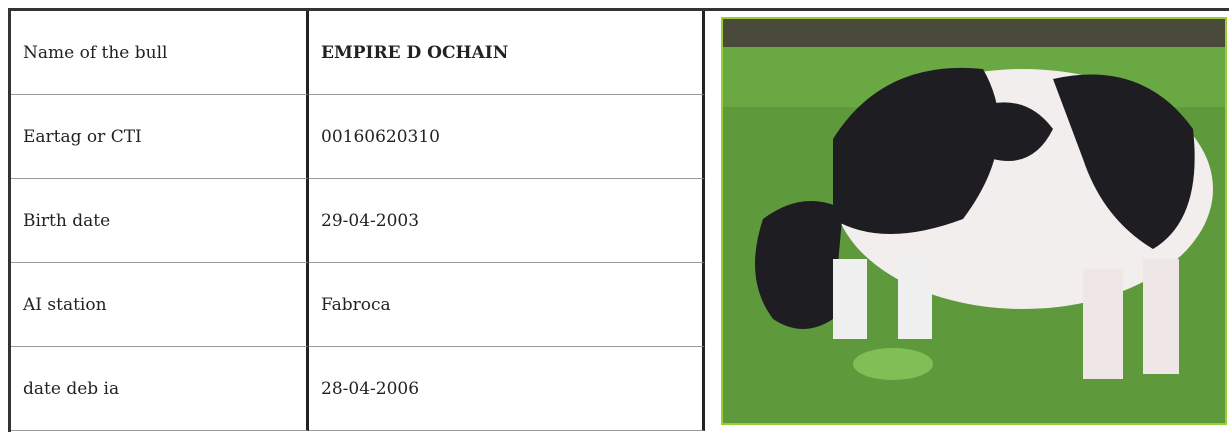 The width and height of the screenshot is (1229, 432). What do you see at coordinates (507, 221) in the screenshot?
I see `value-cell: 29-04-2003` at bounding box center [507, 221].